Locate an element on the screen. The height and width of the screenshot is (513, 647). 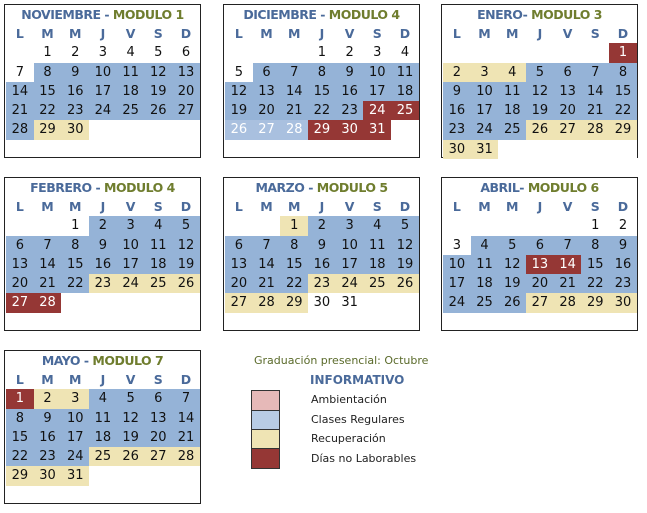
month-name: ENERO- is located at coordinates (502, 14).